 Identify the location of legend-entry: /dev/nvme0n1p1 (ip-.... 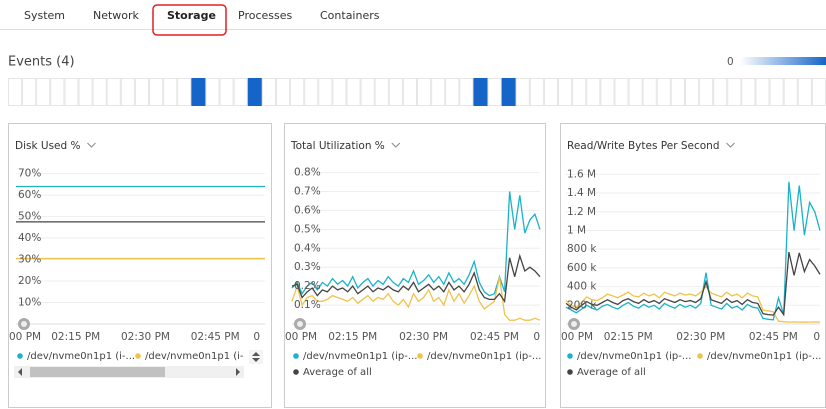
(360, 356).